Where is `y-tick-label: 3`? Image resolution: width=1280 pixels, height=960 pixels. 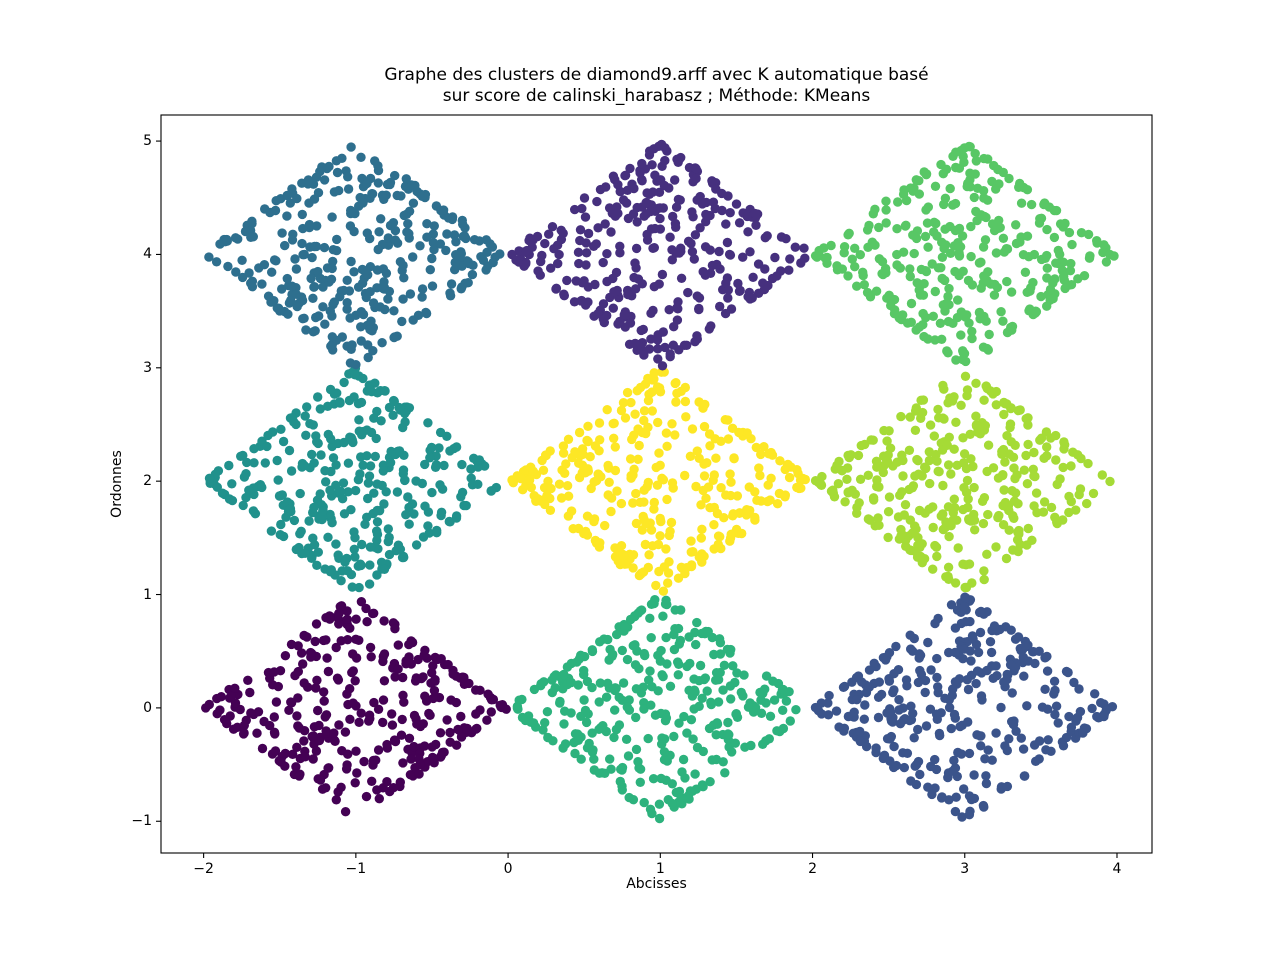
y-tick-label: 3 is located at coordinates (147, 367).